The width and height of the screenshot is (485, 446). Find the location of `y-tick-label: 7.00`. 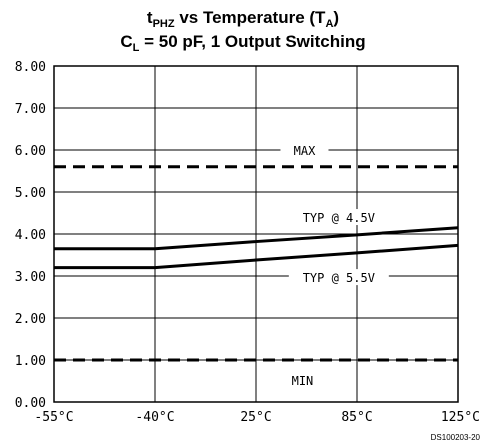

y-tick-label: 7.00 is located at coordinates (30, 109).